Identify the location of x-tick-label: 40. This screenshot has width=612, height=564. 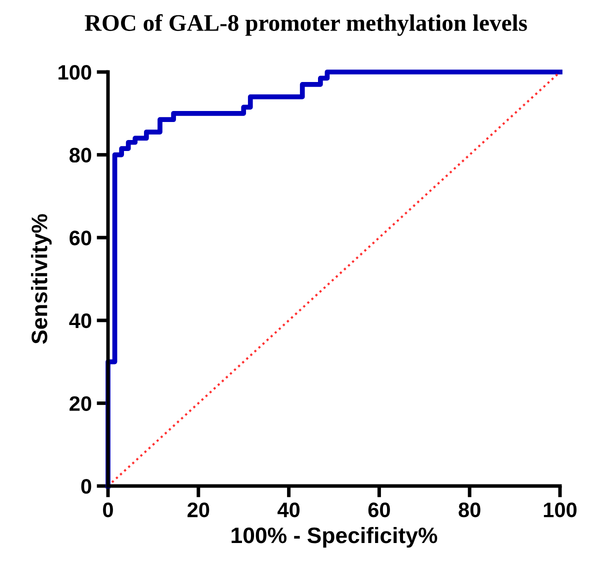
(289, 510).